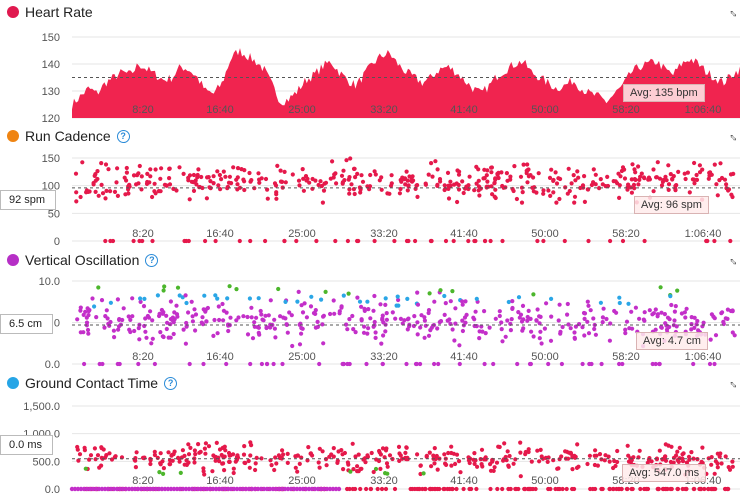 This screenshot has width=748, height=496. Describe the element at coordinates (545, 481) in the screenshot. I see `x-tick-label: 50:00` at that location.